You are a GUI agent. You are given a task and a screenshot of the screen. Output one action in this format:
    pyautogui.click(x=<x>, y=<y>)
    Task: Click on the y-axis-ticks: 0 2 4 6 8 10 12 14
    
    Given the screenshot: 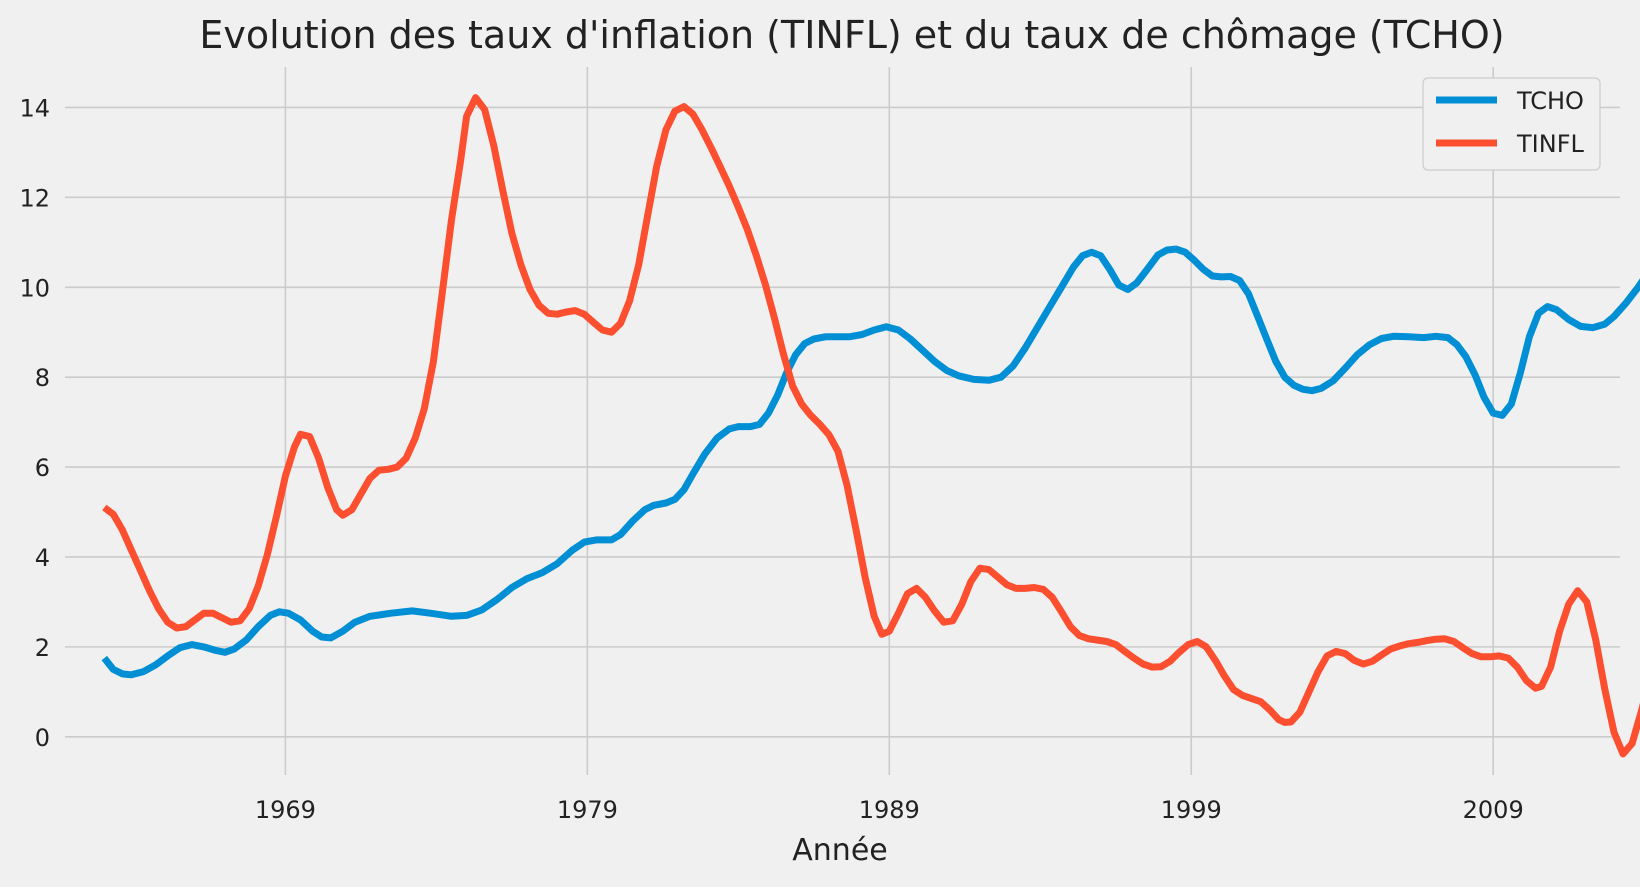 What is the action you would take?
    pyautogui.click(x=34, y=422)
    